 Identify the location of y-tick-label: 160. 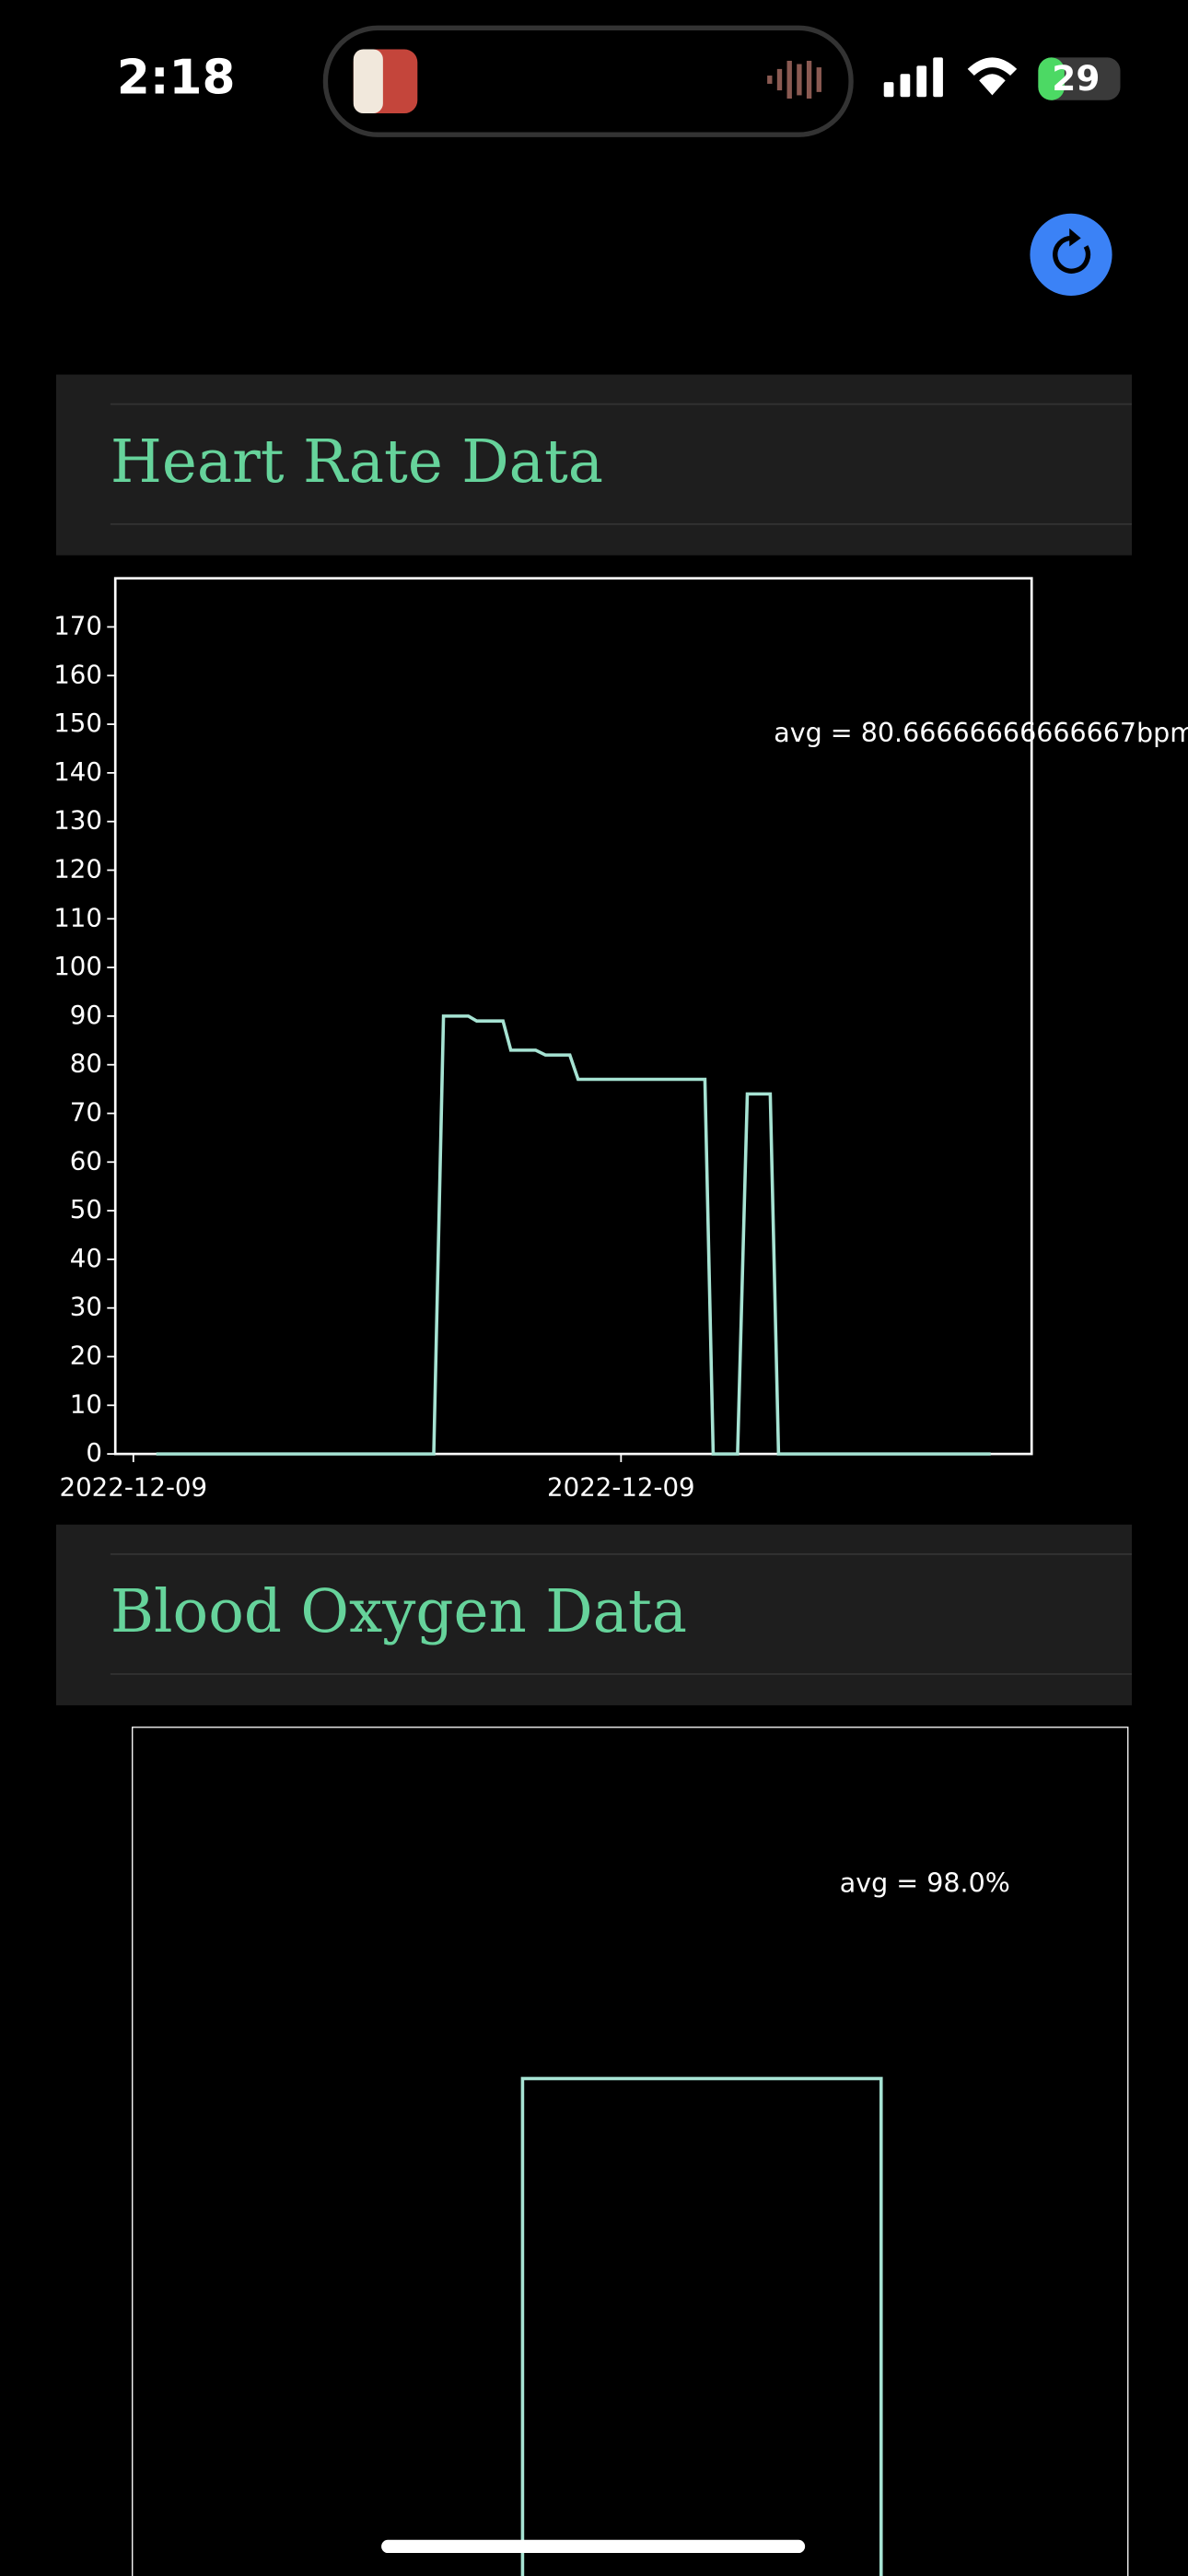
(77, 674).